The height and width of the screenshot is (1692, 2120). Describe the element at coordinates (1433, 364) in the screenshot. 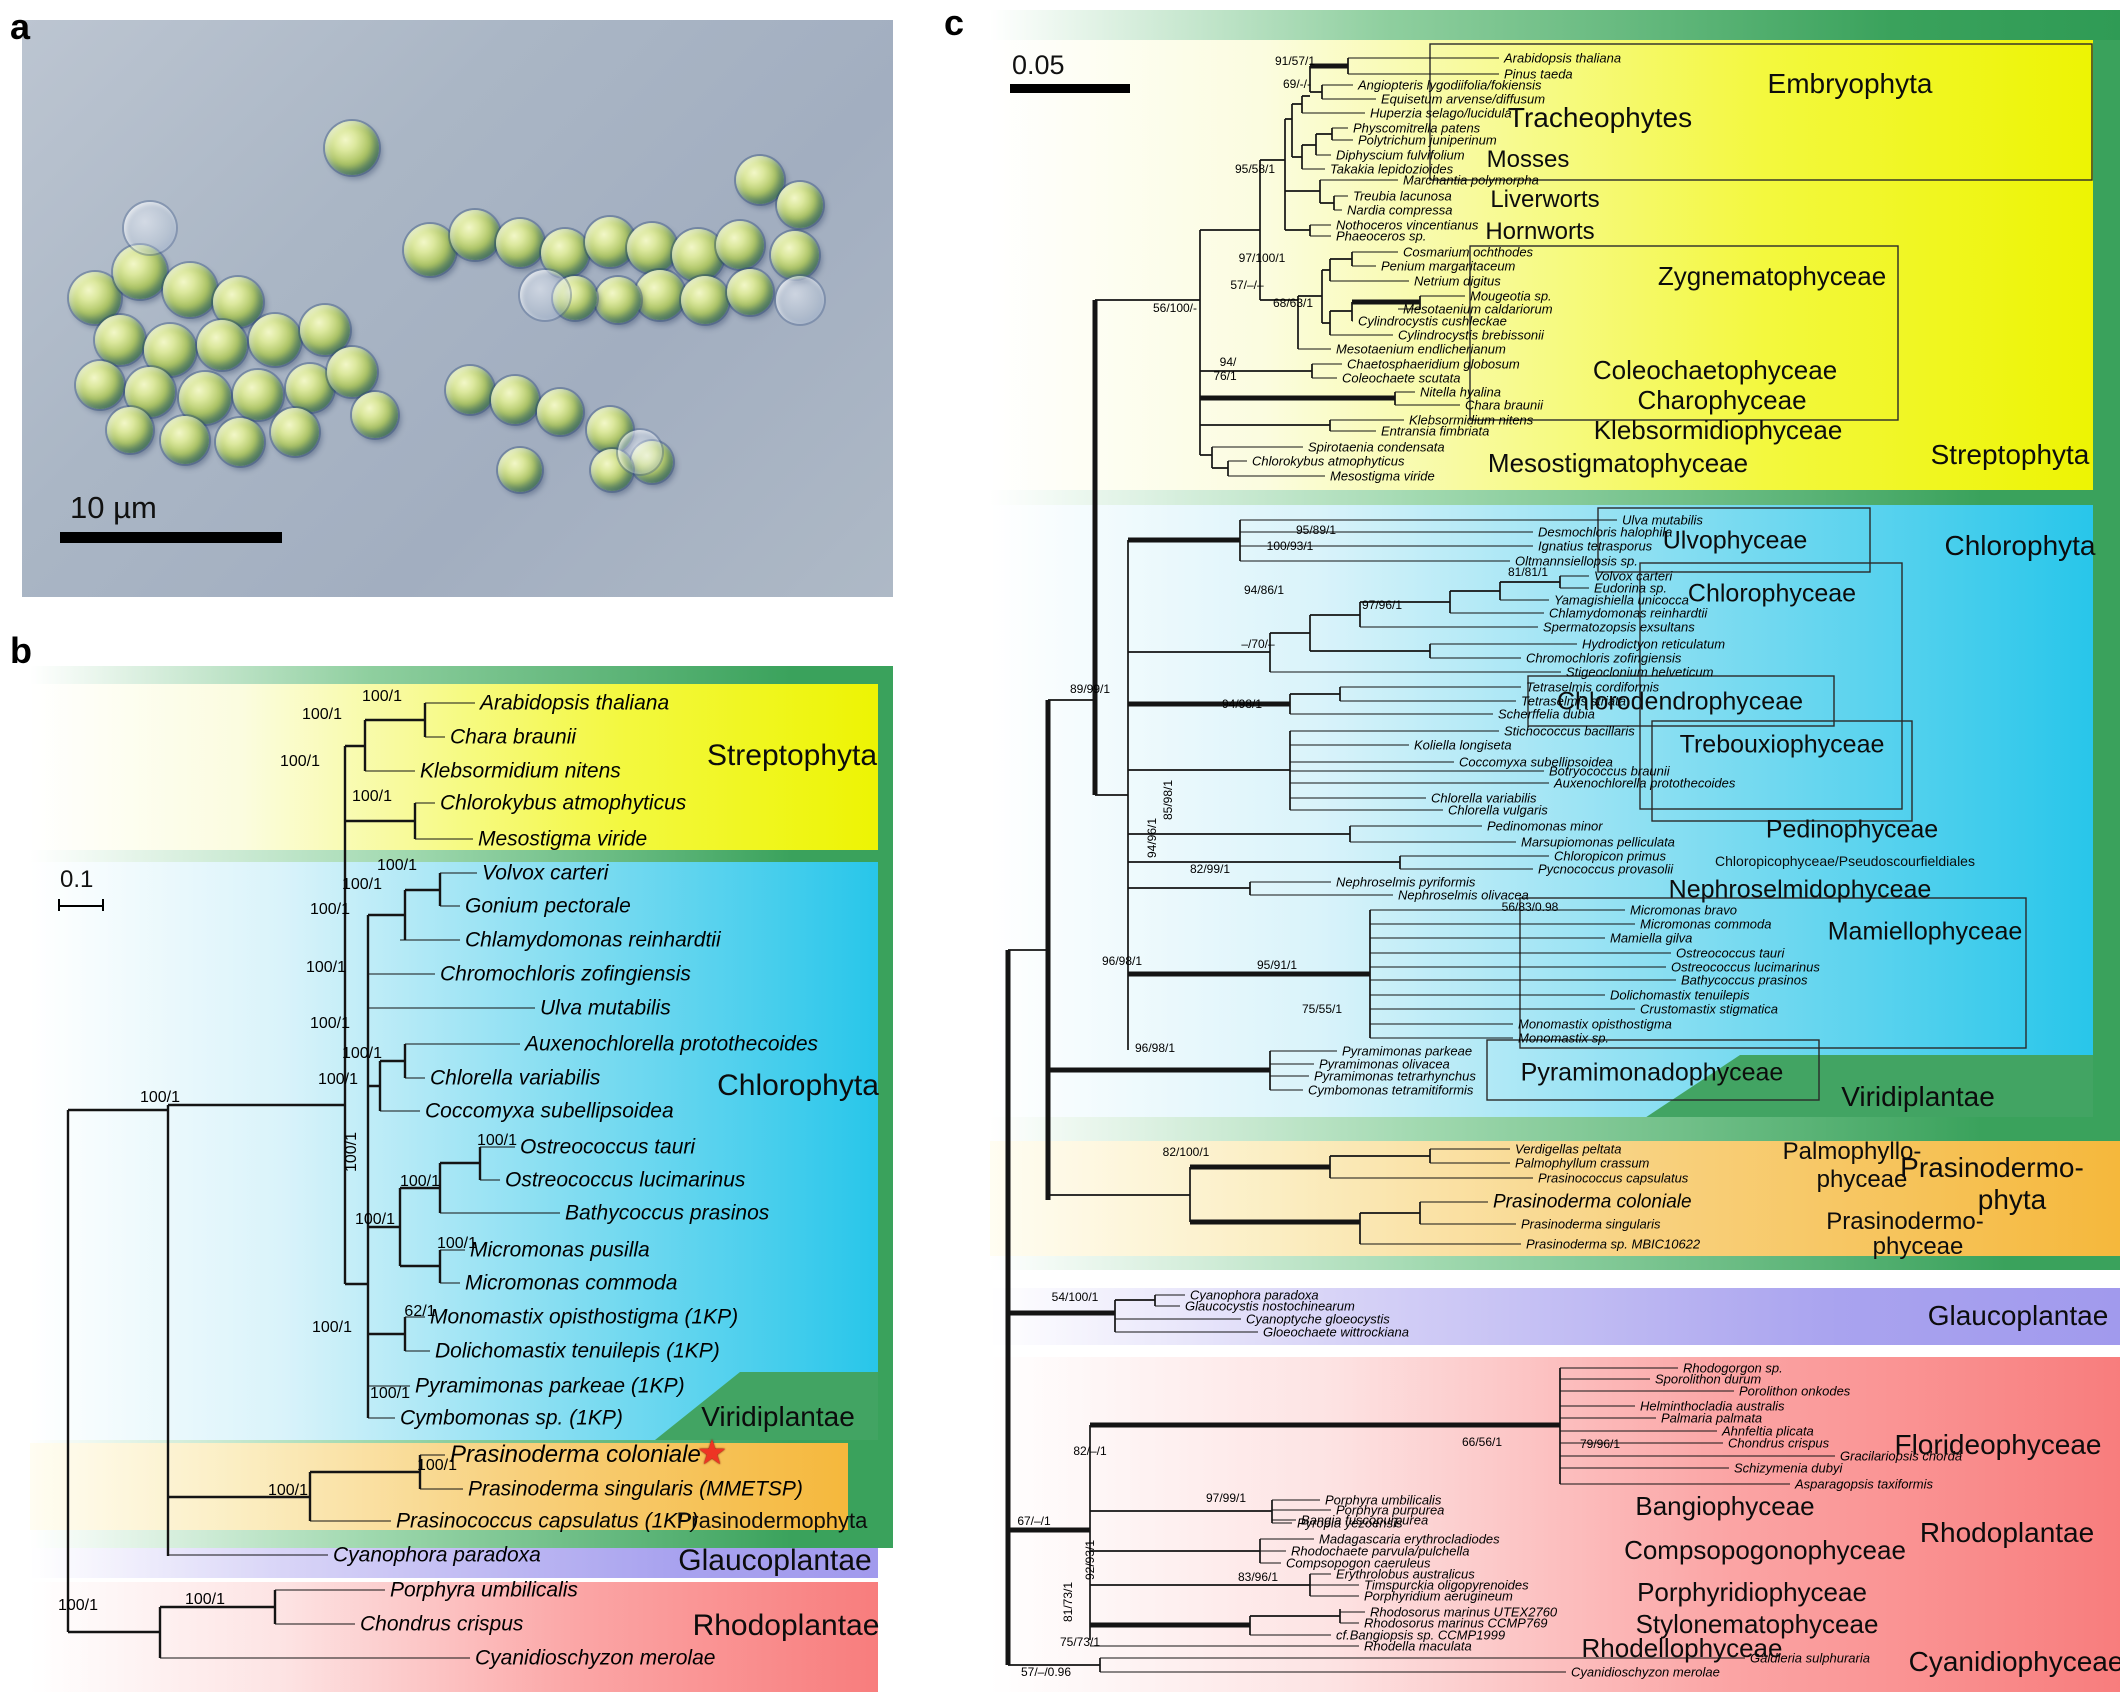

I see `taxon-label: Chaetosphaeridium globosum` at that location.